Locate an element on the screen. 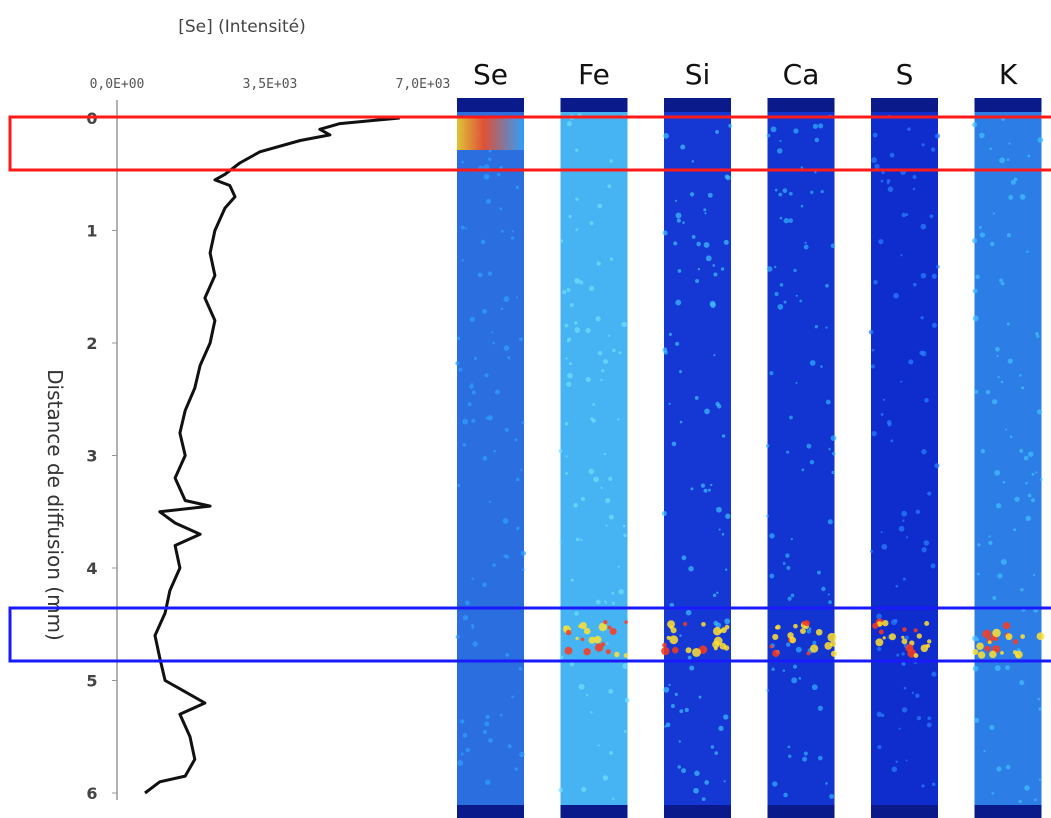 The width and height of the screenshot is (1051, 818). map-strip is located at coordinates (1008, 458).